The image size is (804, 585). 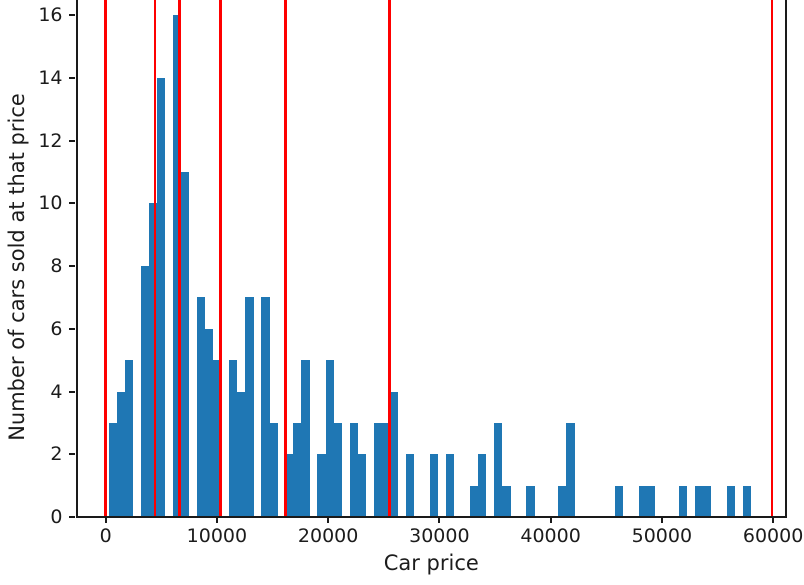 I want to click on x-axis-label: Car price, so click(x=431, y=563).